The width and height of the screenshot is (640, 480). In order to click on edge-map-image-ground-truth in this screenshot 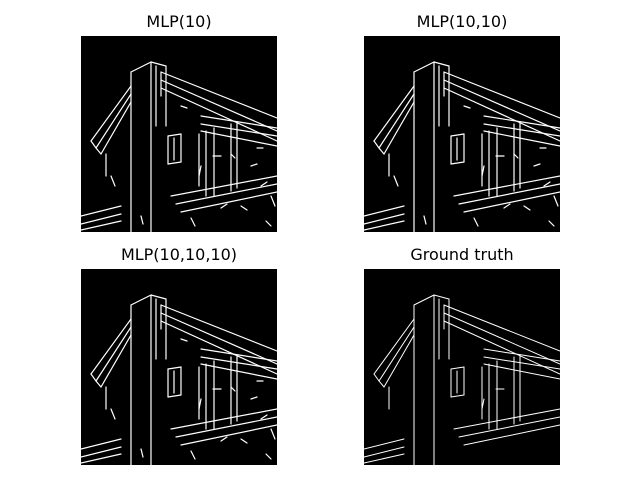, I will do `click(462, 367)`.